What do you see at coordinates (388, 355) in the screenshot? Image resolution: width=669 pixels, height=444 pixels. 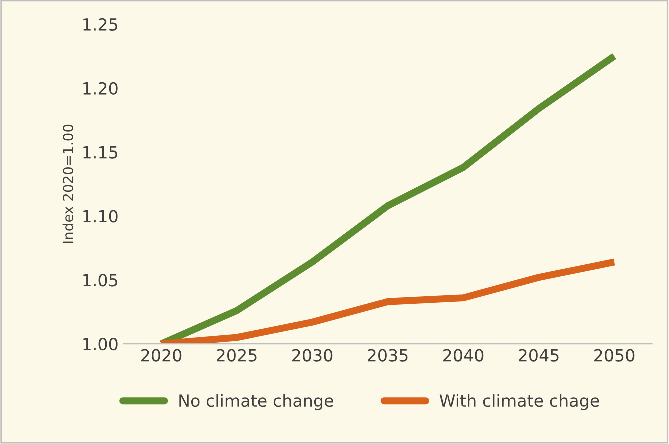 I see `x-tick-label: 2035` at bounding box center [388, 355].